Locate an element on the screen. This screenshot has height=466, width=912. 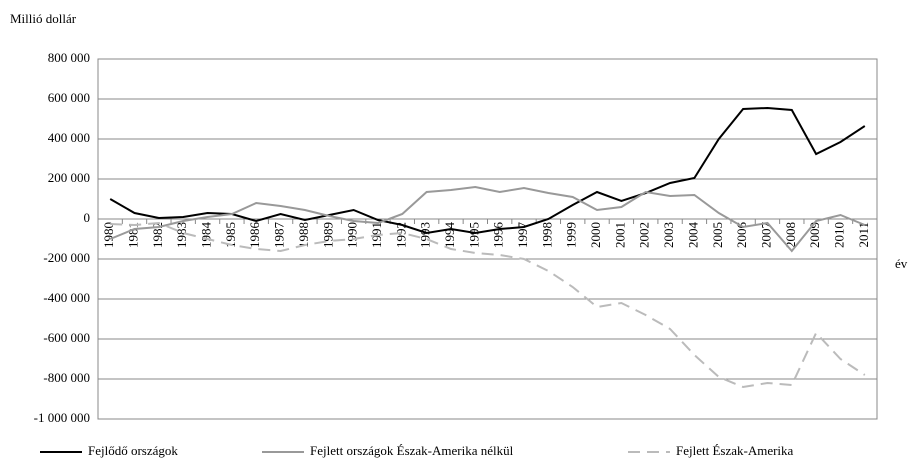
y-tick-label: -200 000 is located at coordinates (66, 257).